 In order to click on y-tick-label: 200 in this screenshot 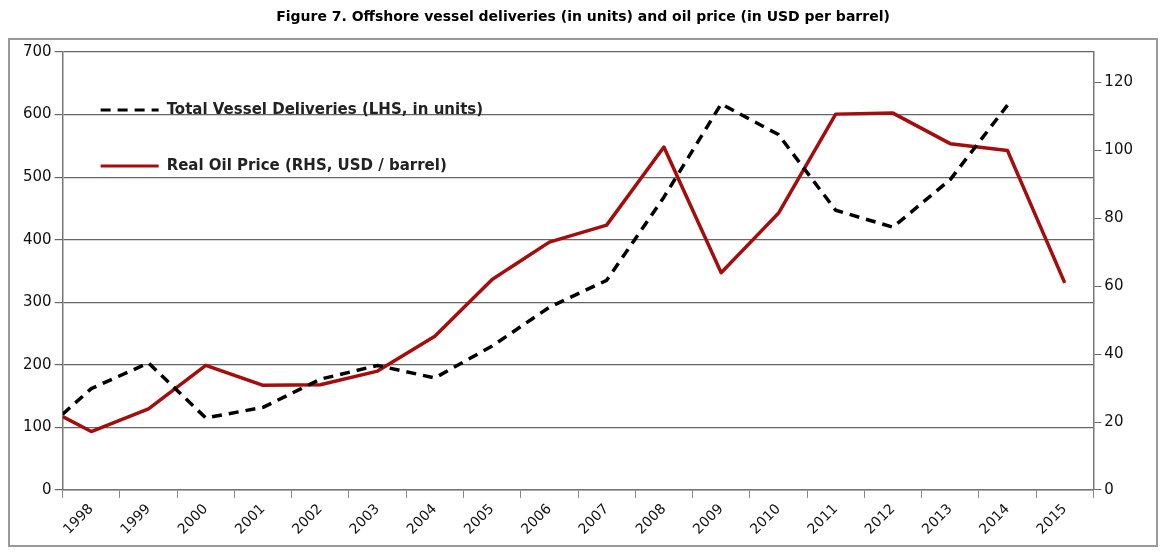, I will do `click(37, 363)`.